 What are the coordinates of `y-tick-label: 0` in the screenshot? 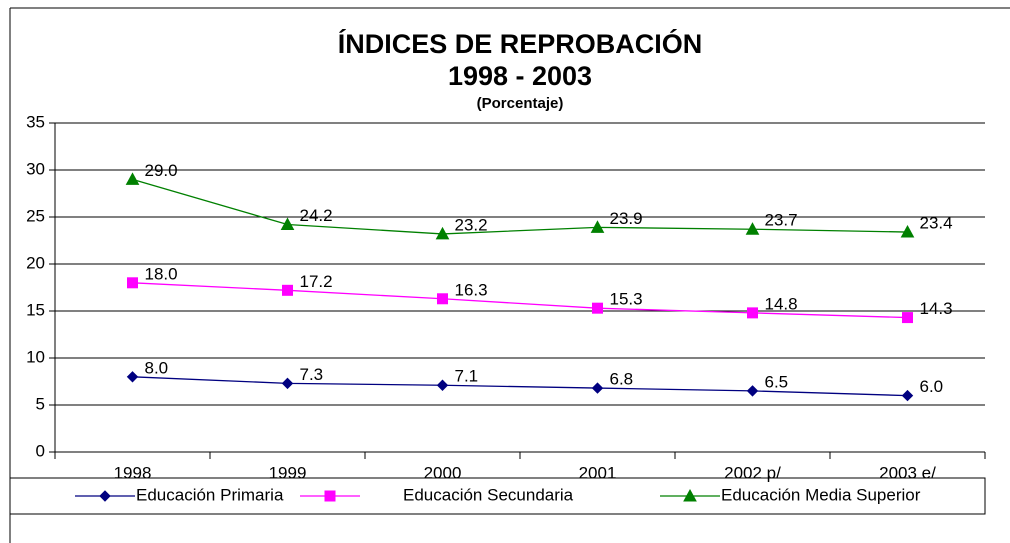 It's located at (40, 450).